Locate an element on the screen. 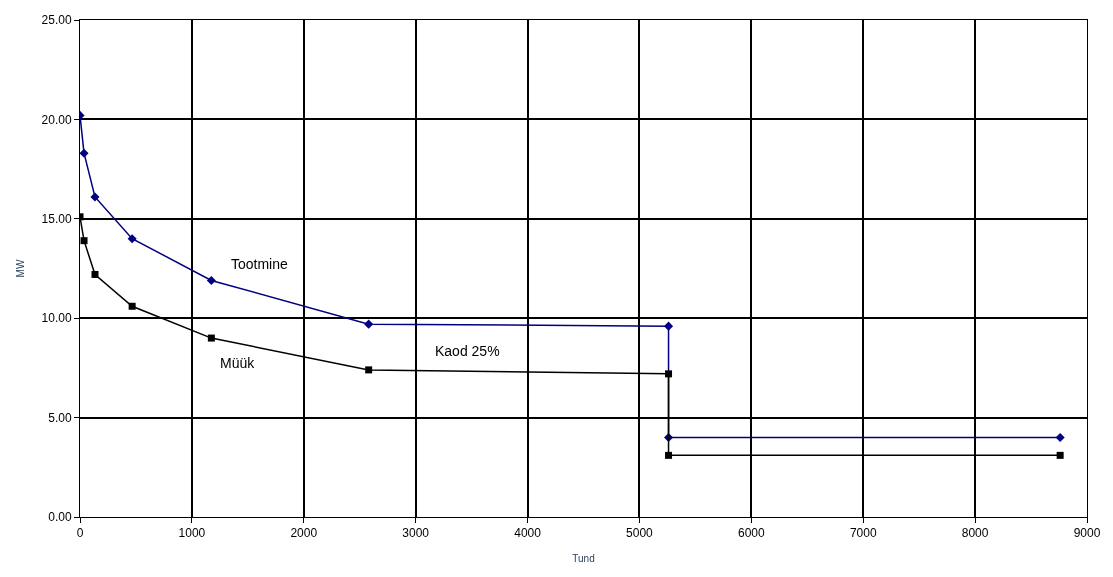  x-tick-label: 9000 is located at coordinates (1087, 533).